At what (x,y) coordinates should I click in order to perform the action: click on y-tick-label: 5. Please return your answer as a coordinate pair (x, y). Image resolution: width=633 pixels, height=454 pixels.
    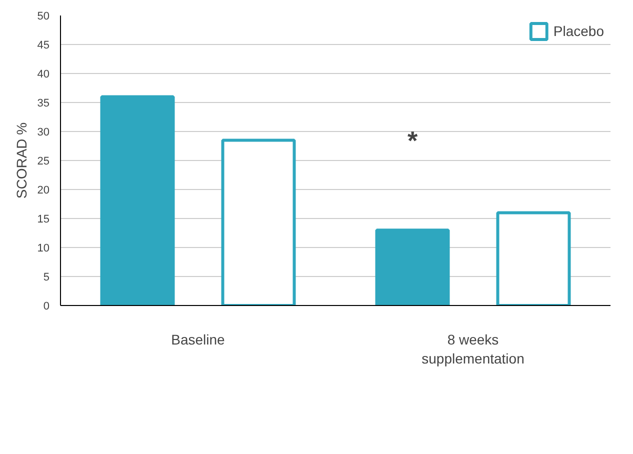
    Looking at the image, I should click on (46, 278).